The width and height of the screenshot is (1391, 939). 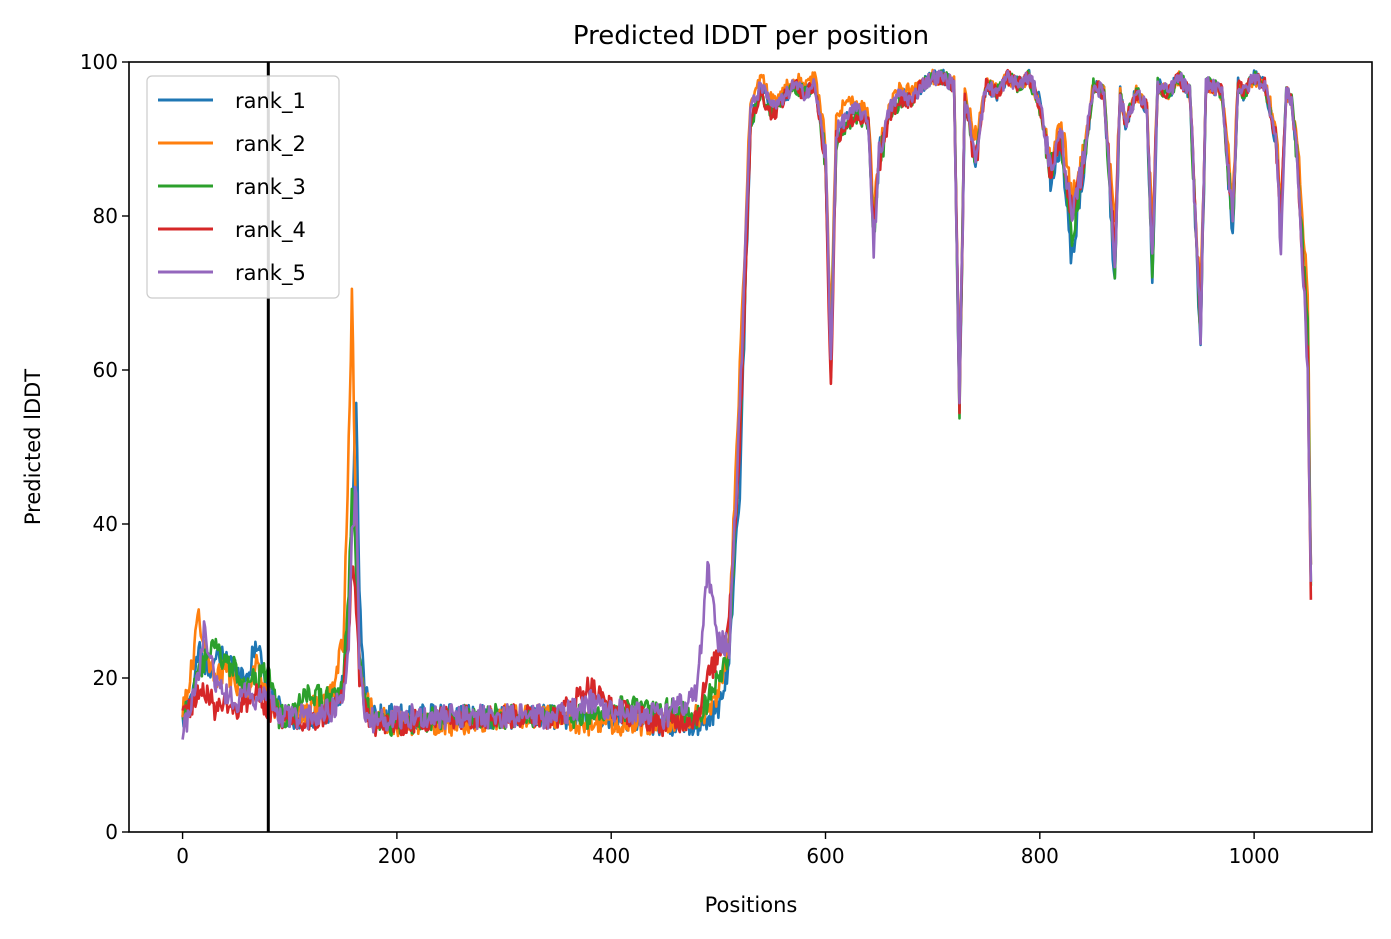 I want to click on legend-label-rank_5: rank_5, so click(x=270, y=273).